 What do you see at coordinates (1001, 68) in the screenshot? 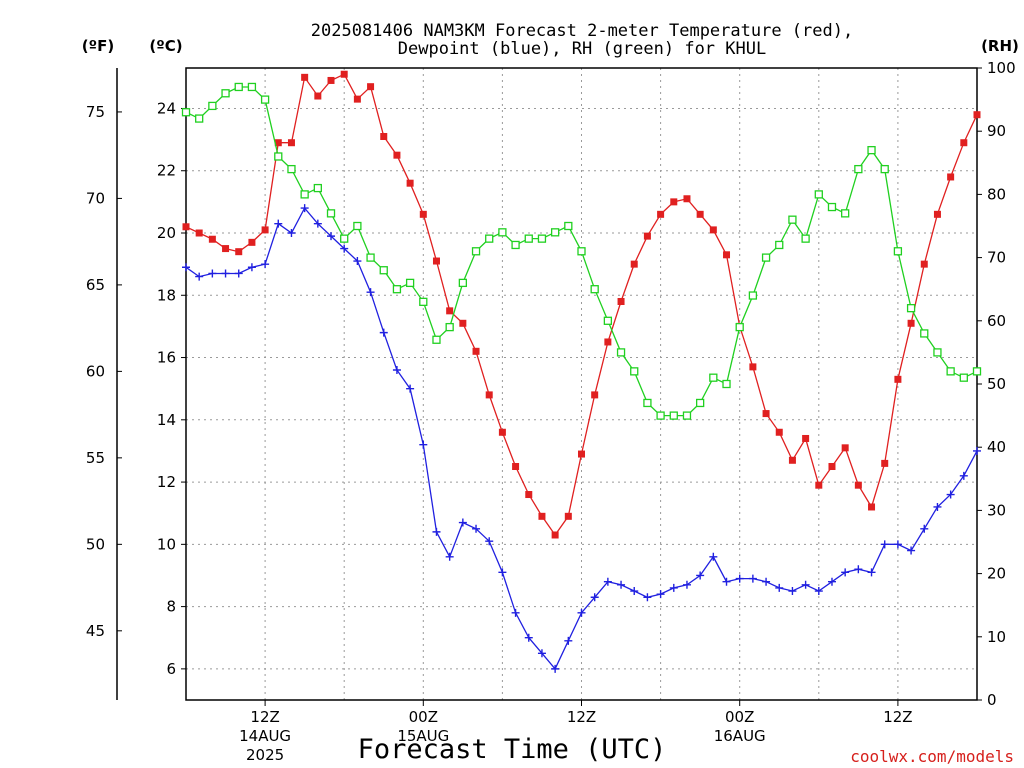
I see `rh-tick-label: 100` at bounding box center [1001, 68].